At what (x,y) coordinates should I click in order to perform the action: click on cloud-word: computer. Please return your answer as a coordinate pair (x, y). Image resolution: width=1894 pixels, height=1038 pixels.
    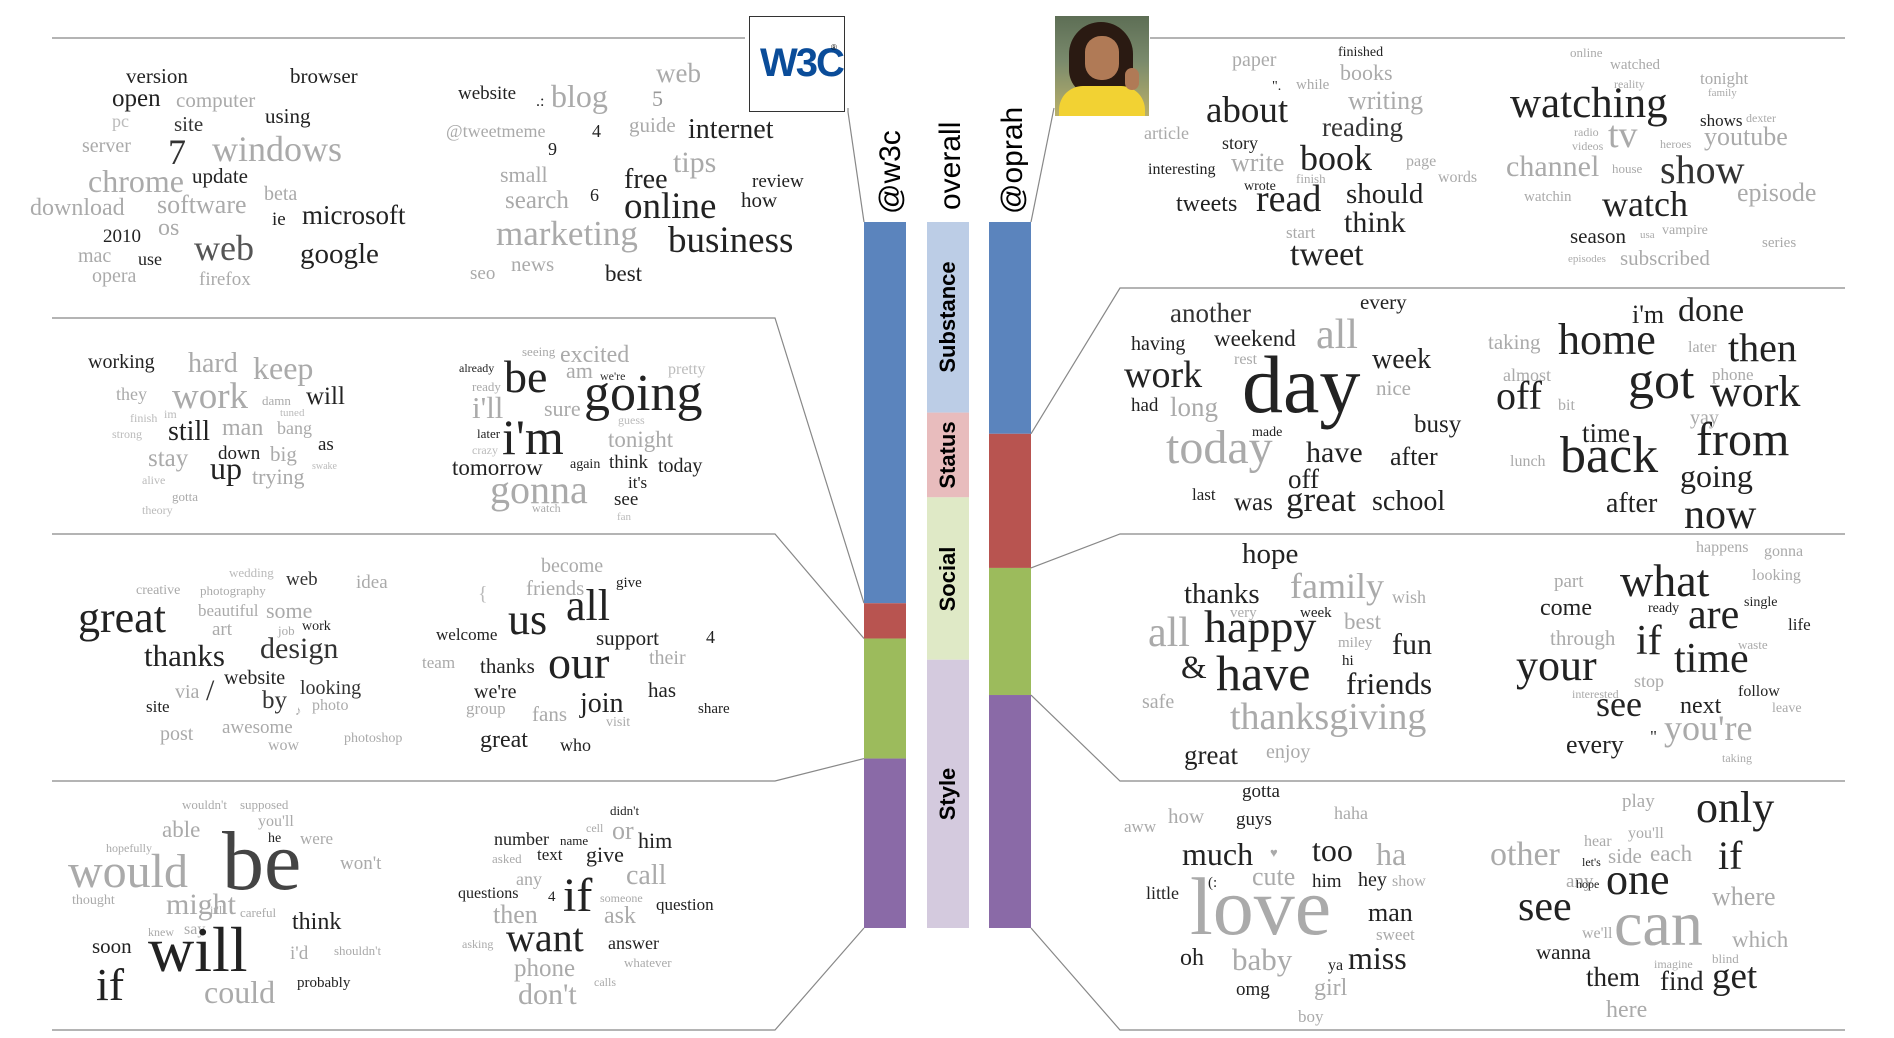
    Looking at the image, I should click on (216, 100).